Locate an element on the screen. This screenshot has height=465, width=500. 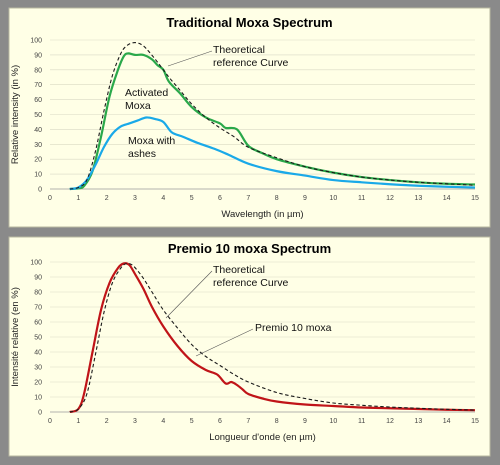
chart-title: Traditional Moxa Spectrum is located at coordinates (249, 22).